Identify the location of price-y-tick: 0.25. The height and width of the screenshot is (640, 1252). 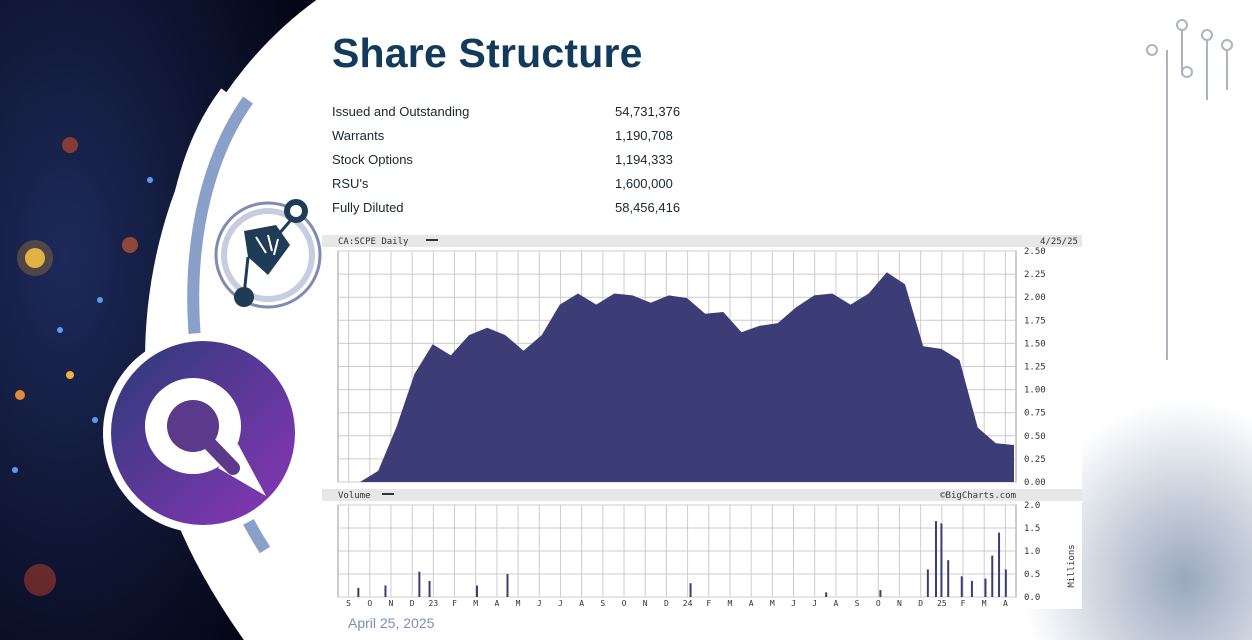
(1035, 460).